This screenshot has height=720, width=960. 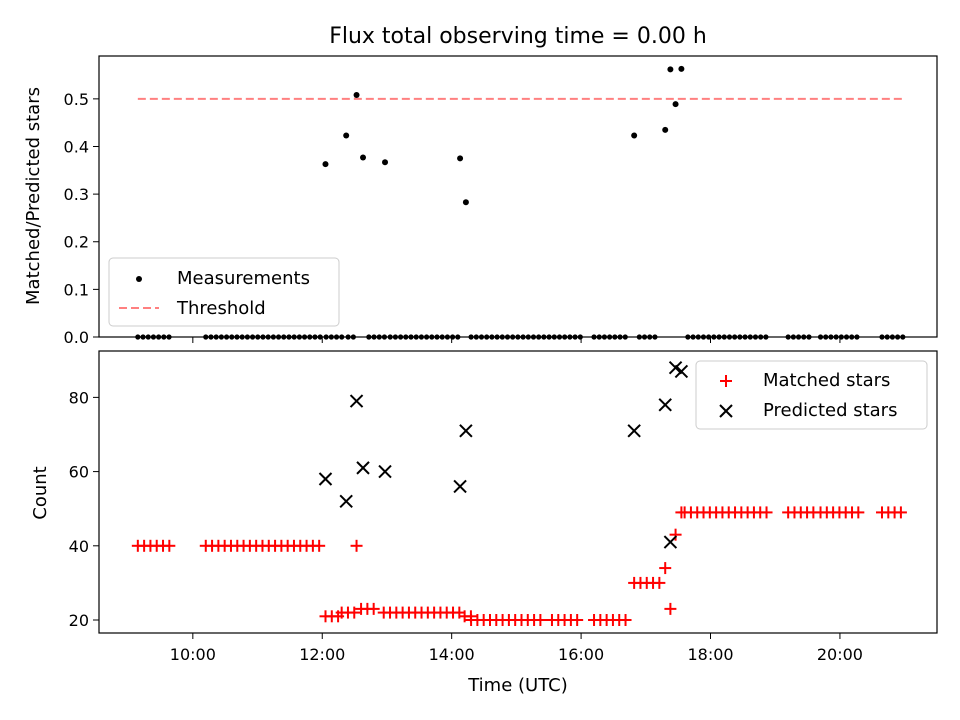 What do you see at coordinates (76, 289) in the screenshot?
I see `ratio-y-tick-label: 0.1` at bounding box center [76, 289].